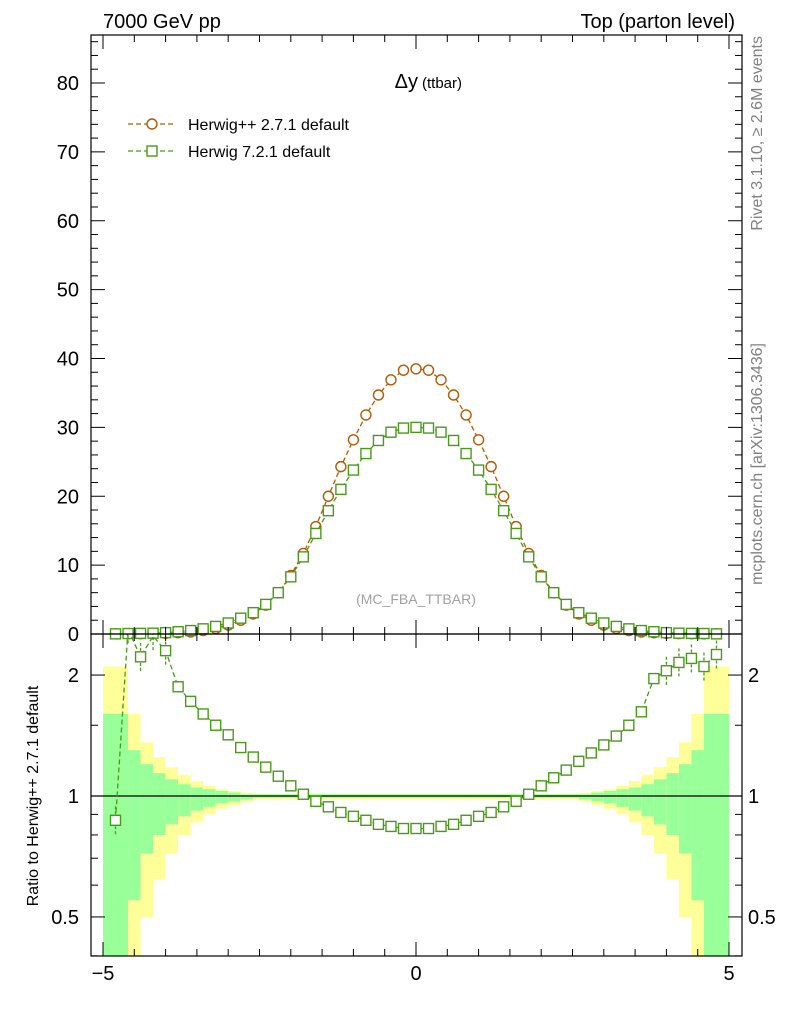 This screenshot has height=1024, width=786. I want to click on rivet-label: Rivet 3.1.10, ≥ 2.6M events, so click(757, 133).